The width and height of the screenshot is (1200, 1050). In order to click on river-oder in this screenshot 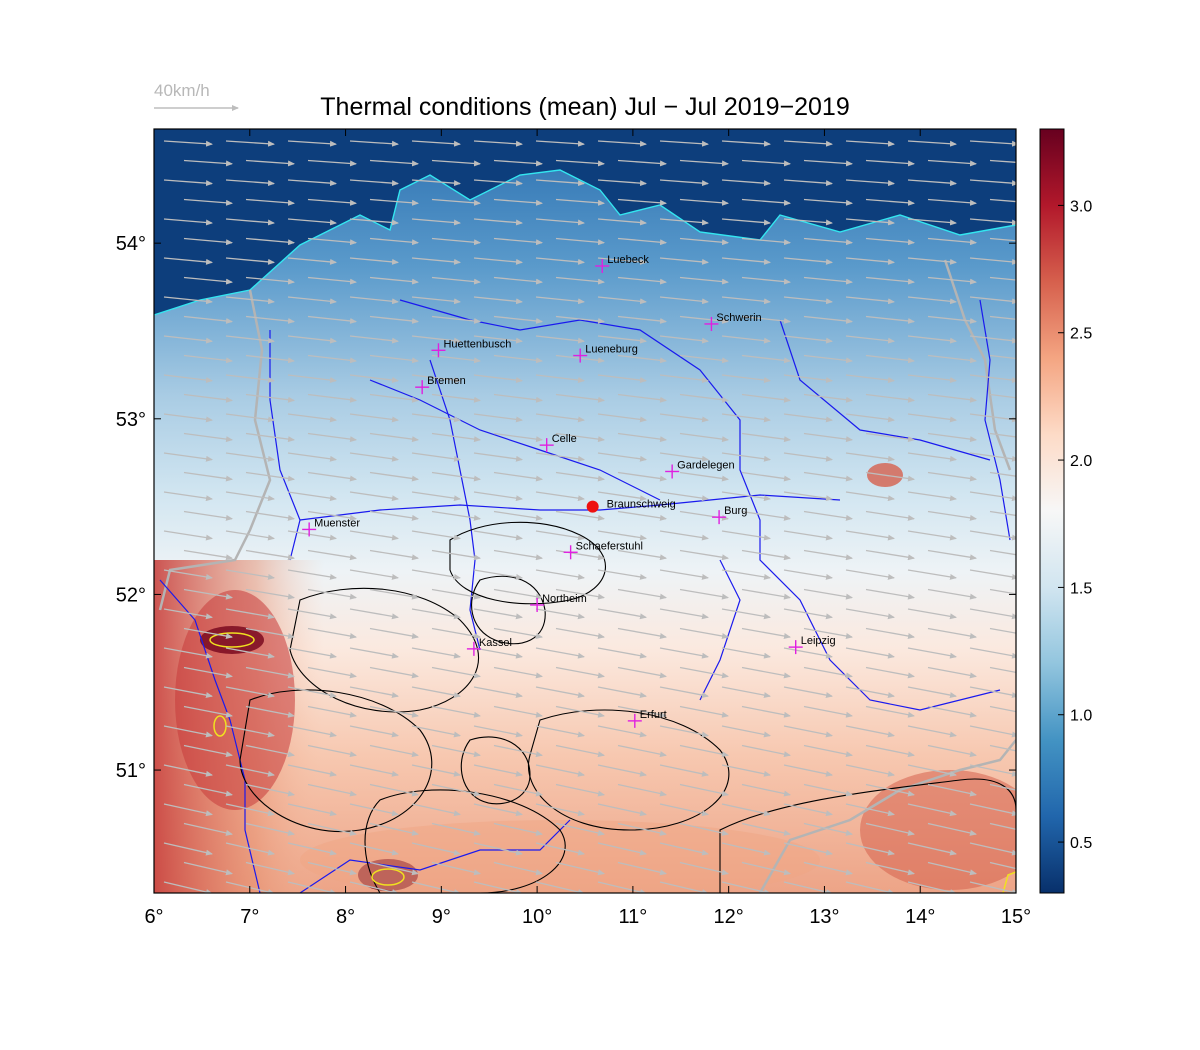, I will do `click(995, 420)`.